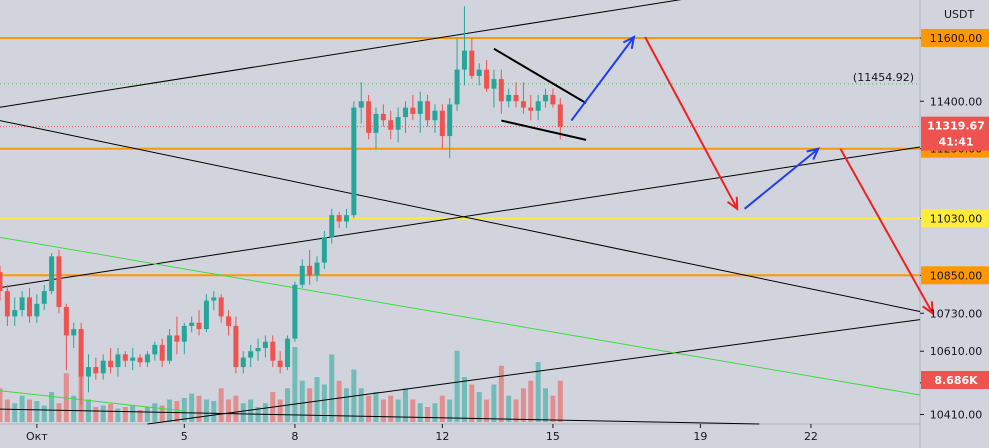 The width and height of the screenshot is (989, 448). I want to click on volume-tag, so click(955, 380).